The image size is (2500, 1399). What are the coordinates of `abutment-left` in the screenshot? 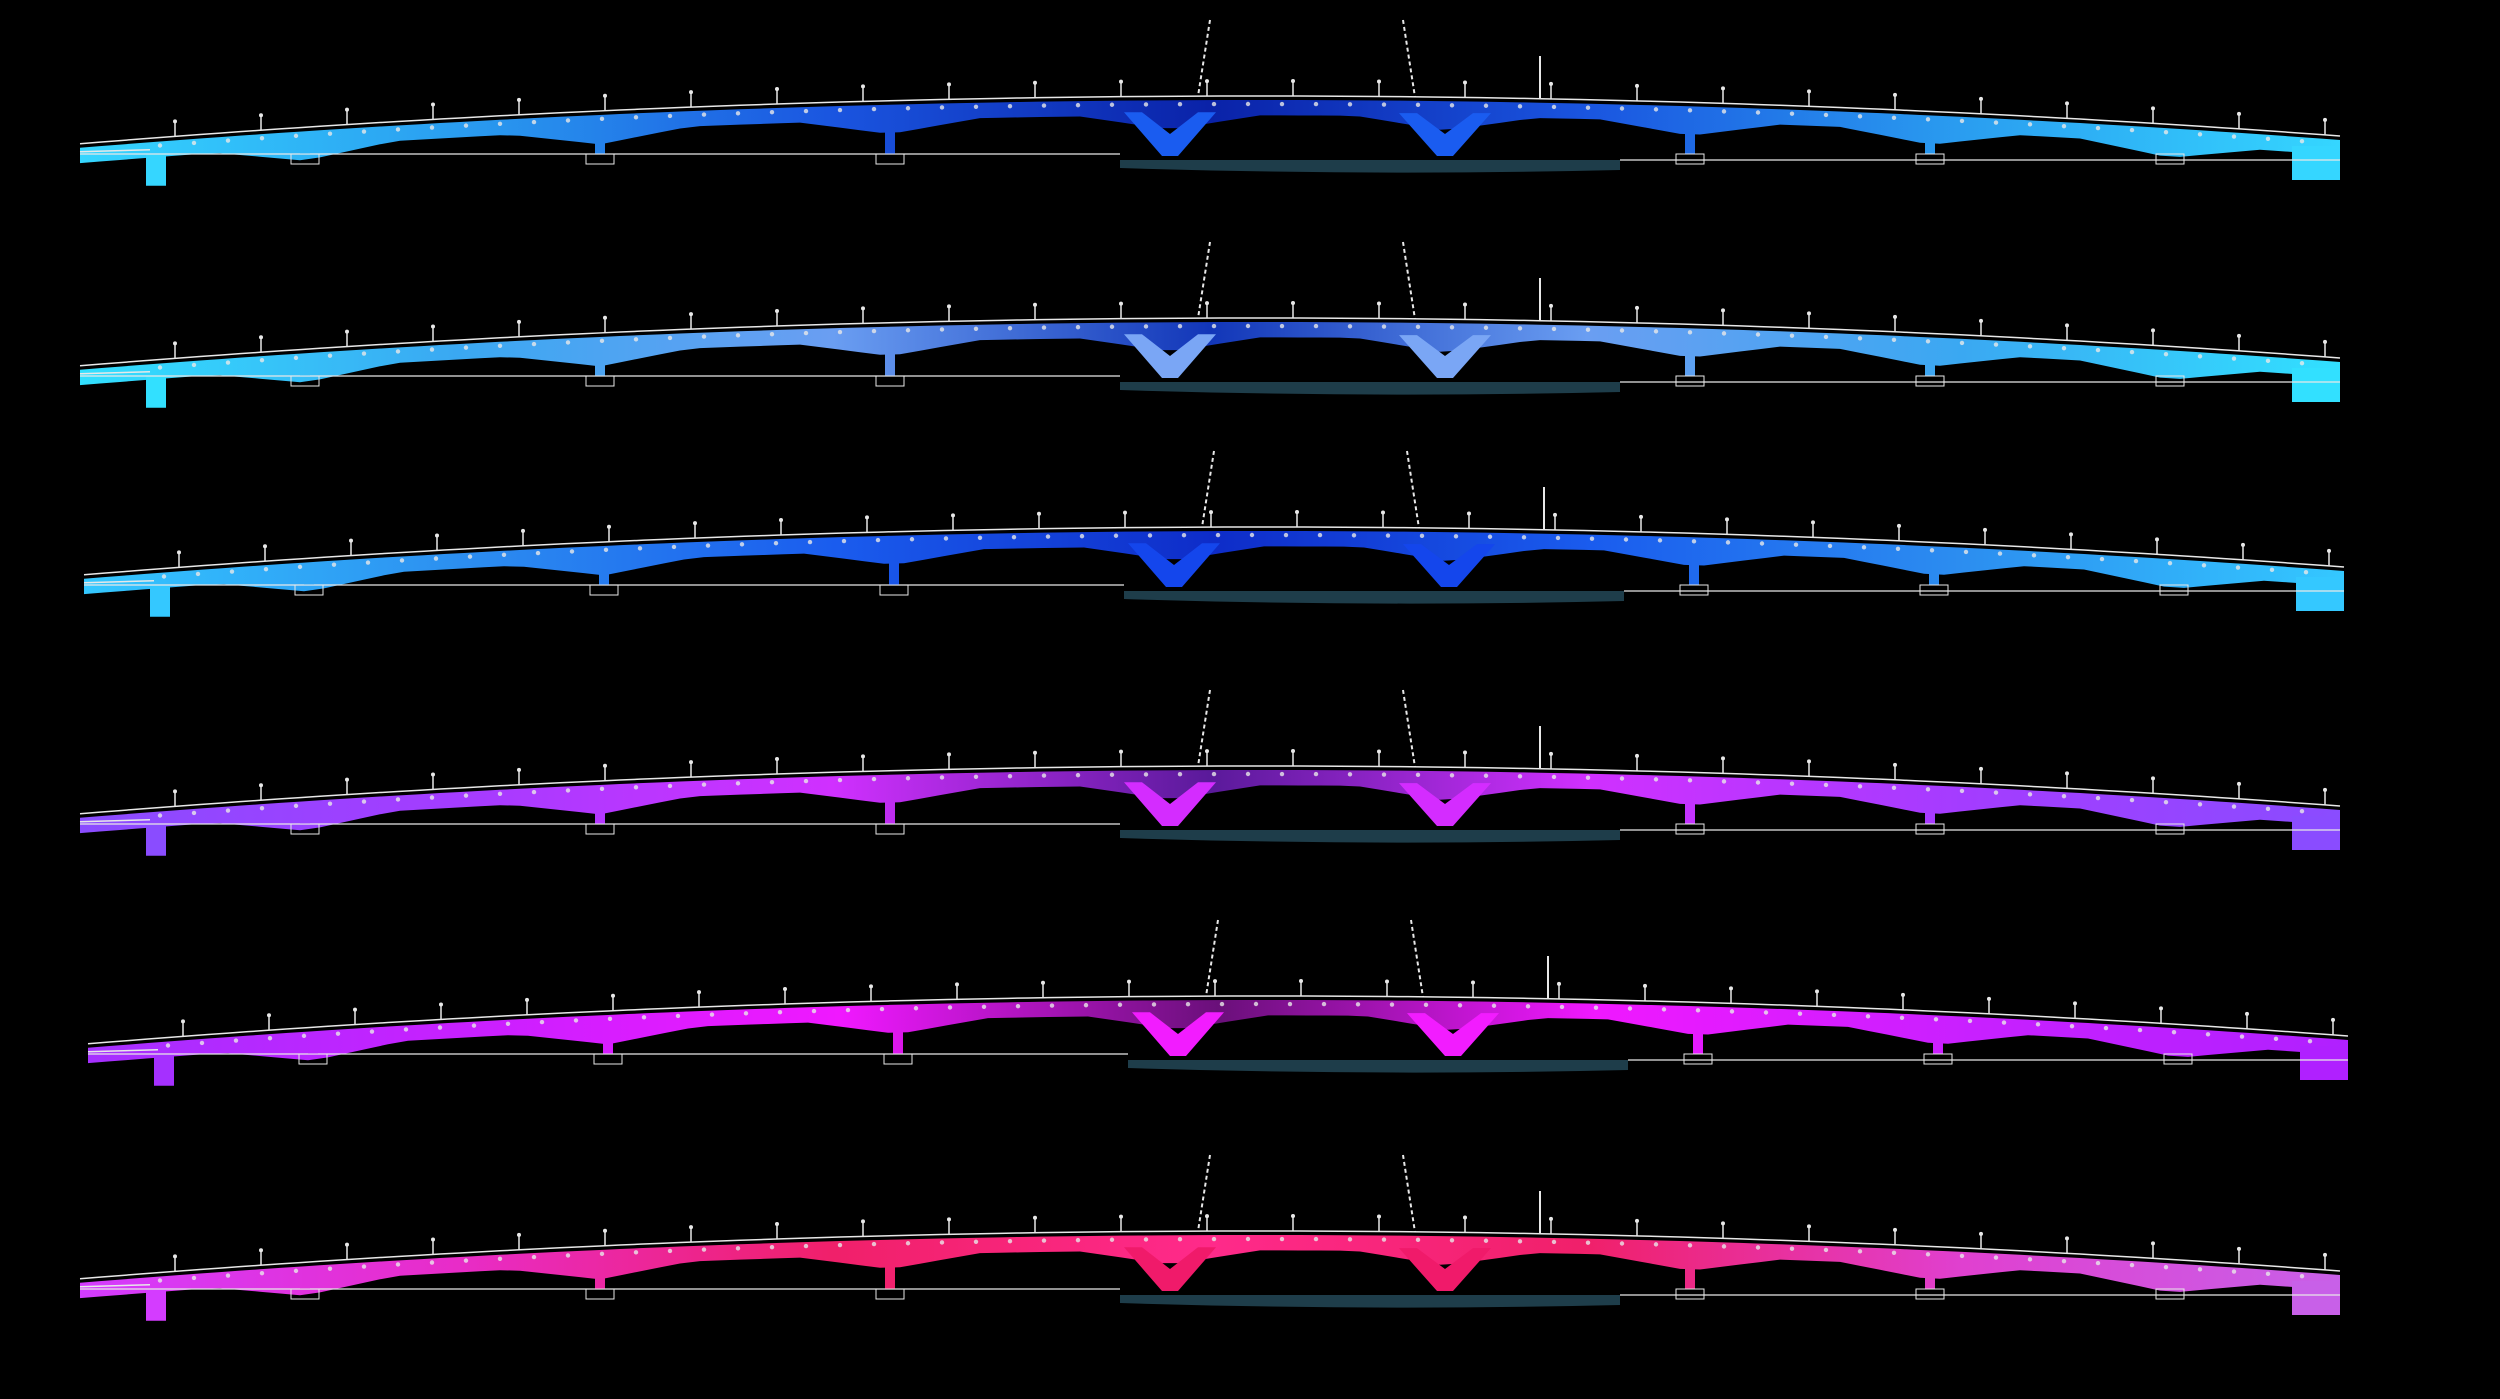 It's located at (156, 169).